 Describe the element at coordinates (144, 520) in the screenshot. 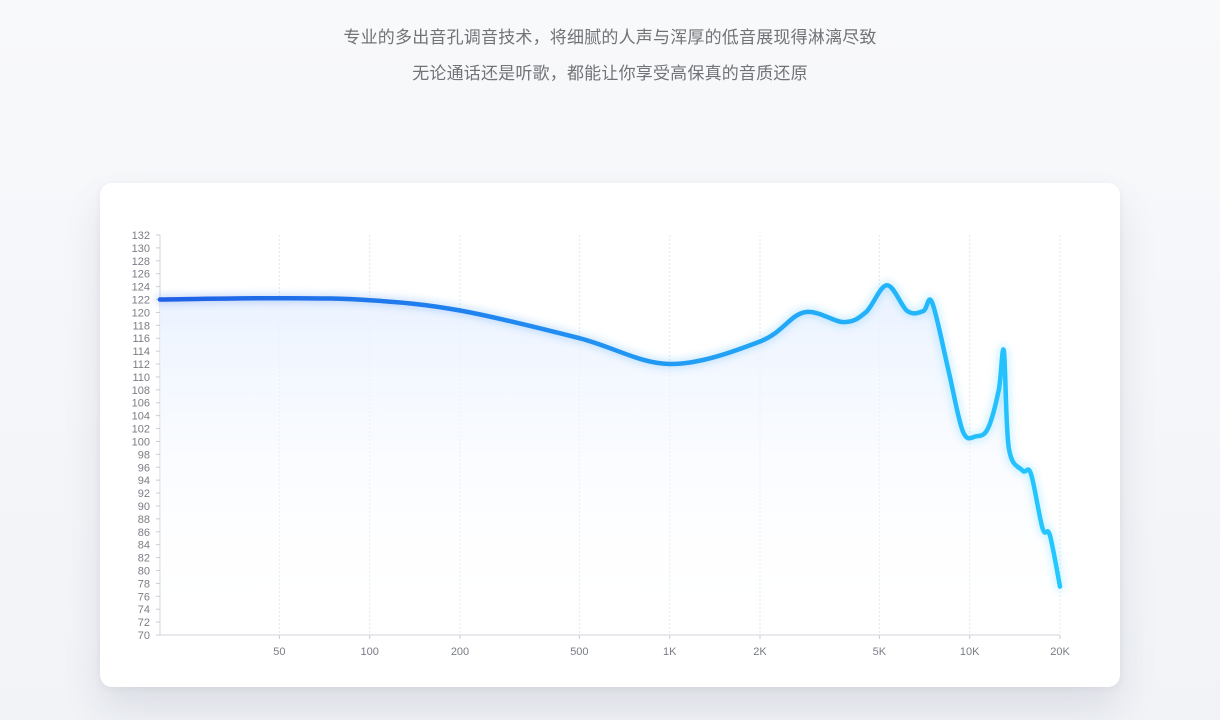

I see `y-tick-label: 88` at that location.